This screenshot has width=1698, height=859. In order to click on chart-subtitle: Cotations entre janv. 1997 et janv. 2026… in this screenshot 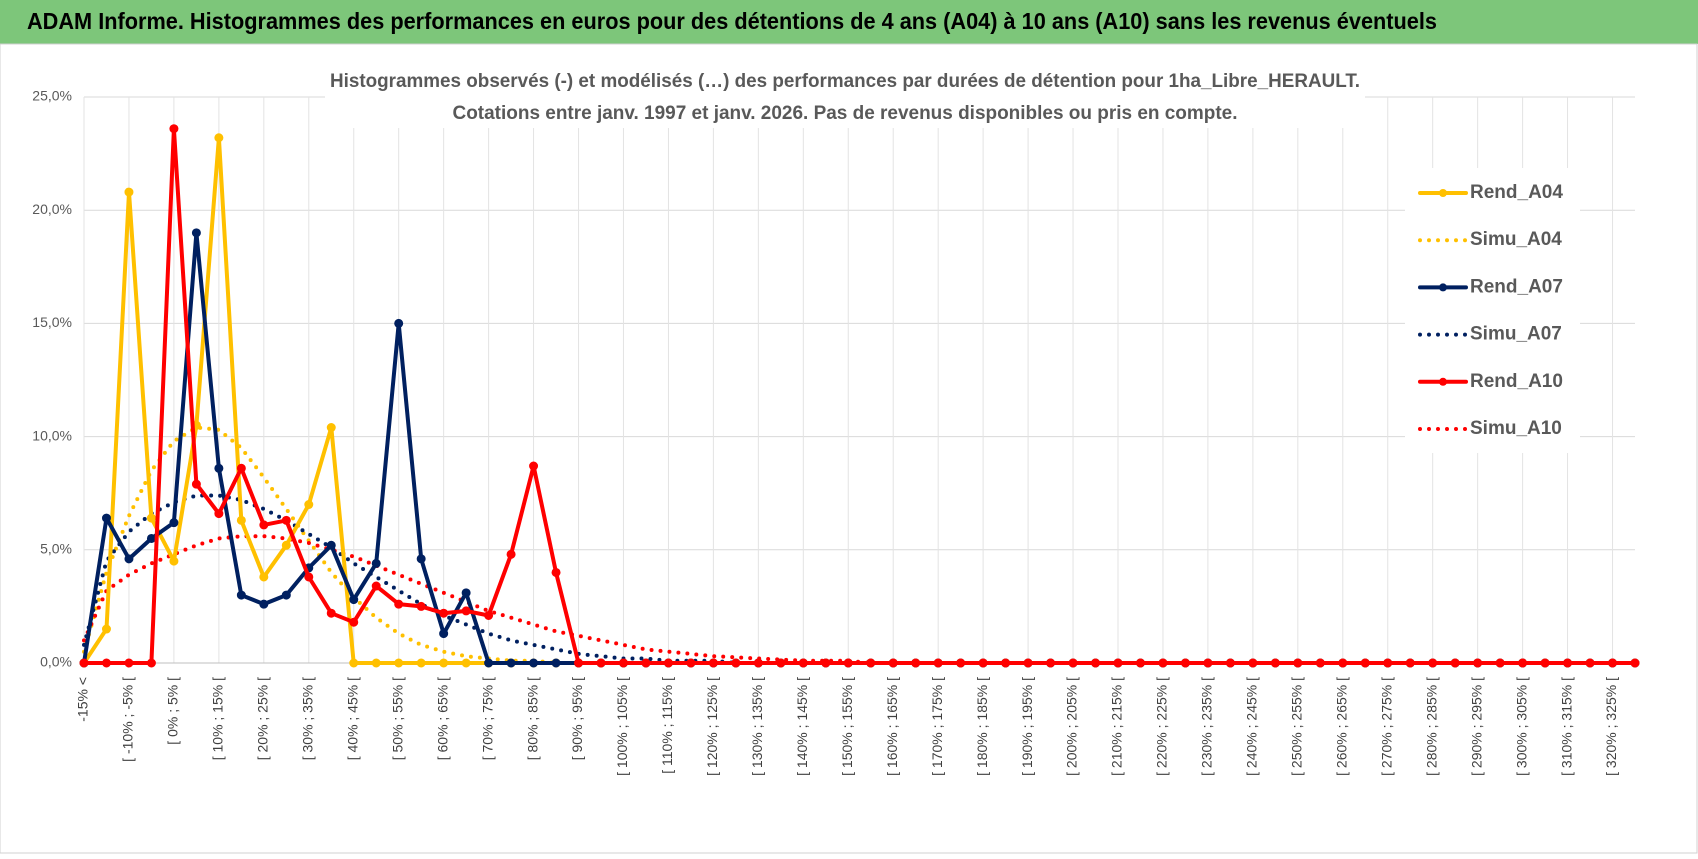, I will do `click(845, 113)`.